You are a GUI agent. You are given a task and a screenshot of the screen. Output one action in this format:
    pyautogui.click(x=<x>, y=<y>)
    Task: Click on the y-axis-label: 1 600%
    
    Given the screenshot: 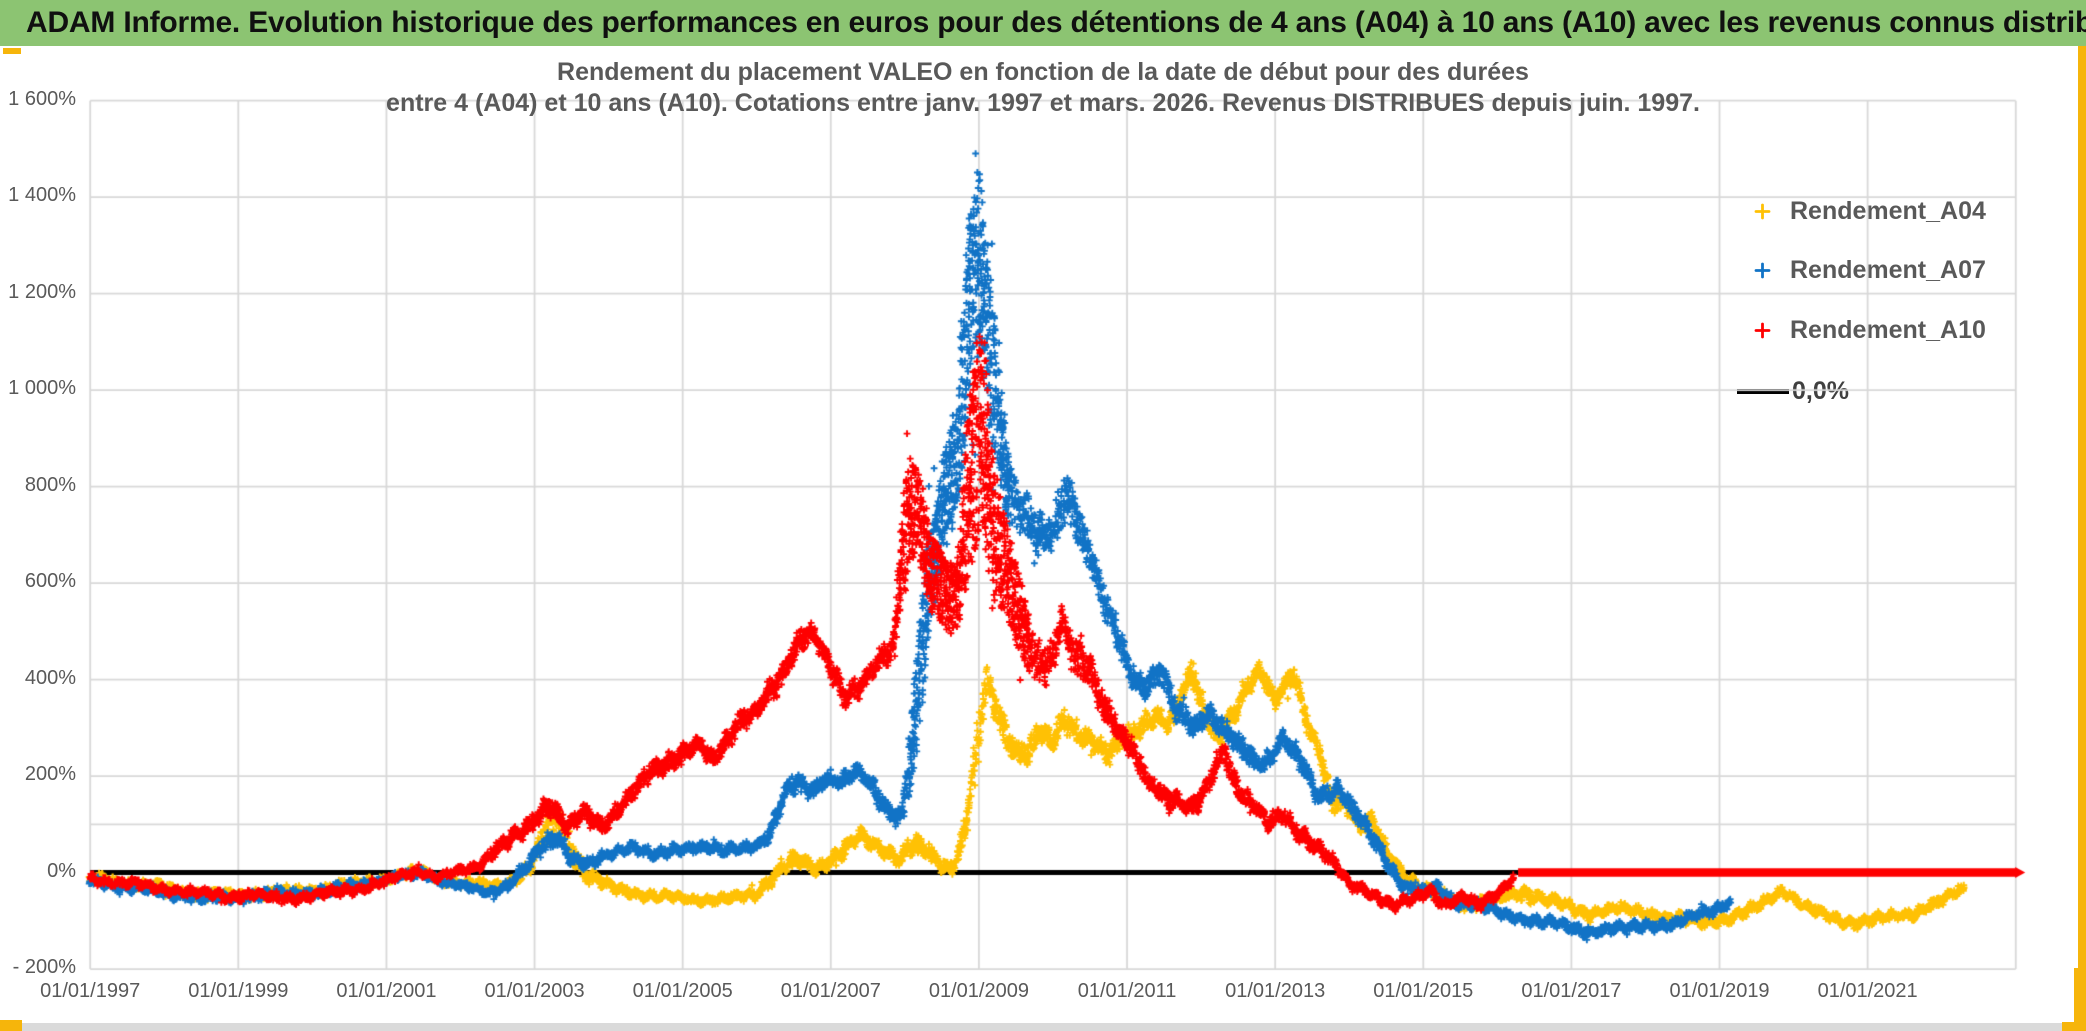 What is the action you would take?
    pyautogui.click(x=42, y=98)
    